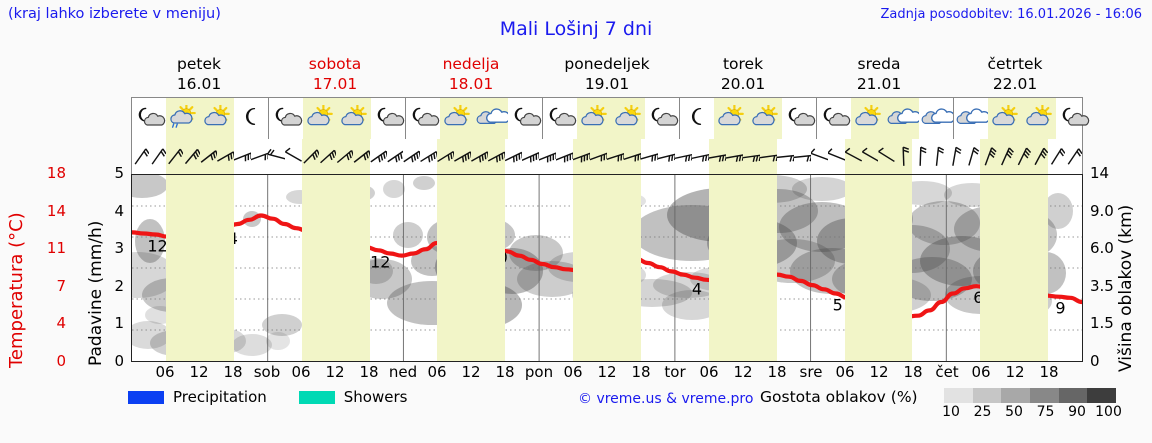 Image resolution: width=1152 pixels, height=443 pixels. What do you see at coordinates (978, 297) in the screenshot?
I see `temperature-value-label: 6` at bounding box center [978, 297].